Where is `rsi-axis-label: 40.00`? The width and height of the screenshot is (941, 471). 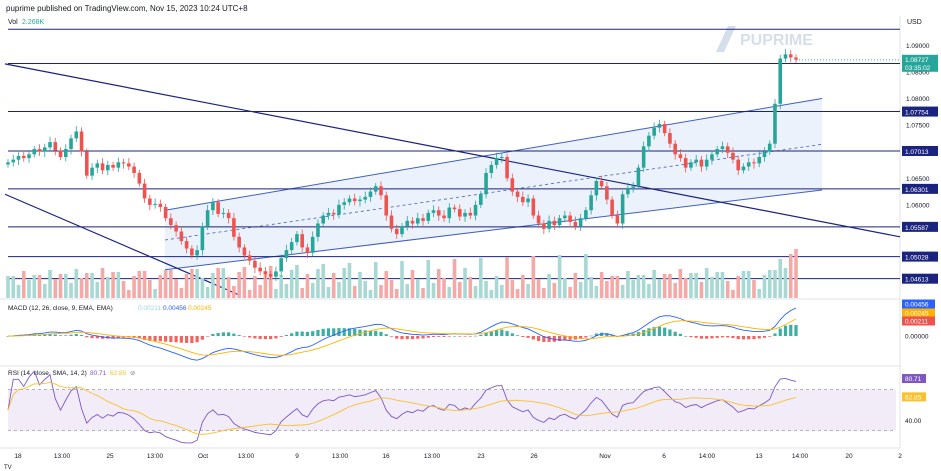
rsi-axis-label: 40.00 is located at coordinates (913, 421).